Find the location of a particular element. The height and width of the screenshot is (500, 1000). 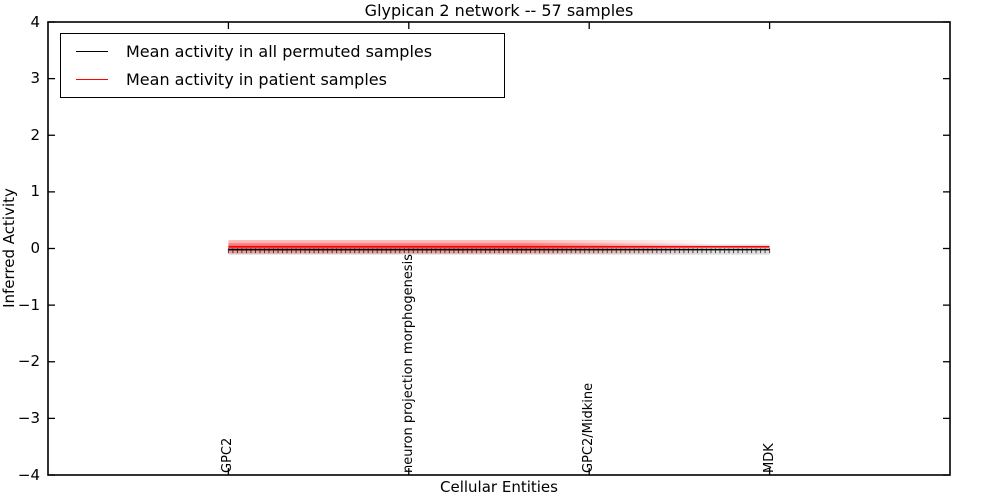

legend-label: Mean activity in patient samples is located at coordinates (256, 79).